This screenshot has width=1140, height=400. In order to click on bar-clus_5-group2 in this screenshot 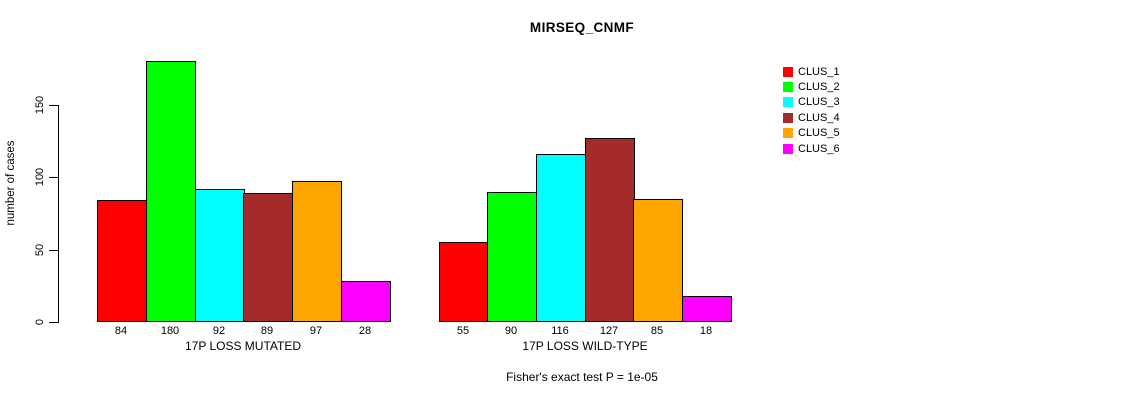, I will do `click(658, 260)`.